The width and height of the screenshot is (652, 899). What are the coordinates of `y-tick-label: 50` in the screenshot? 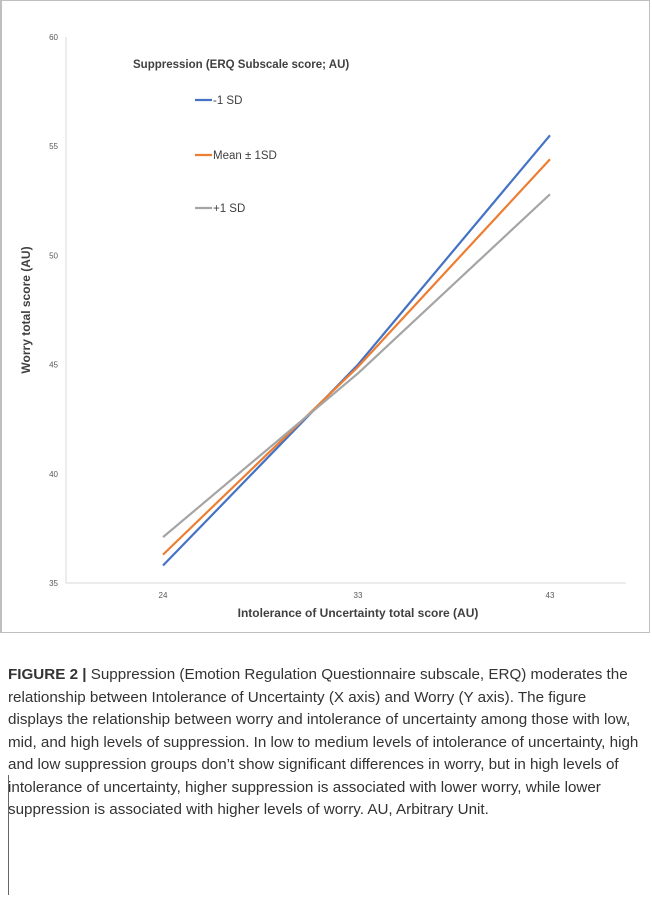 It's located at (53, 255).